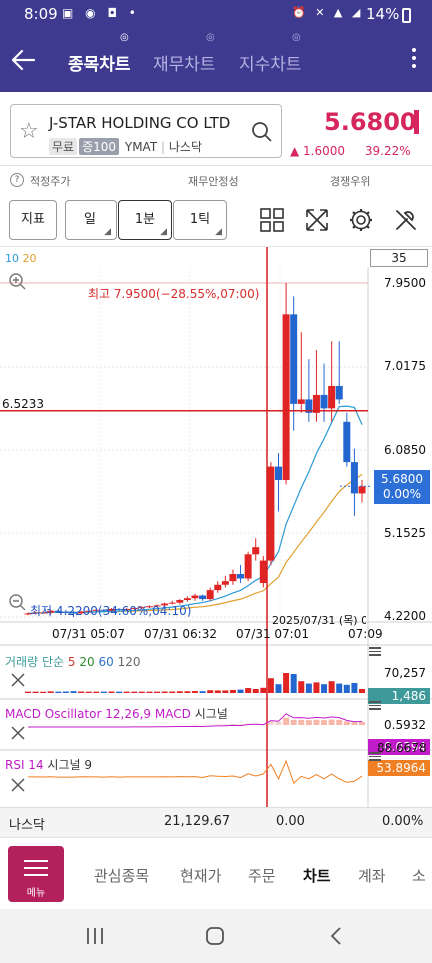  I want to click on rsi-top-value: 88.6678, so click(402, 748).